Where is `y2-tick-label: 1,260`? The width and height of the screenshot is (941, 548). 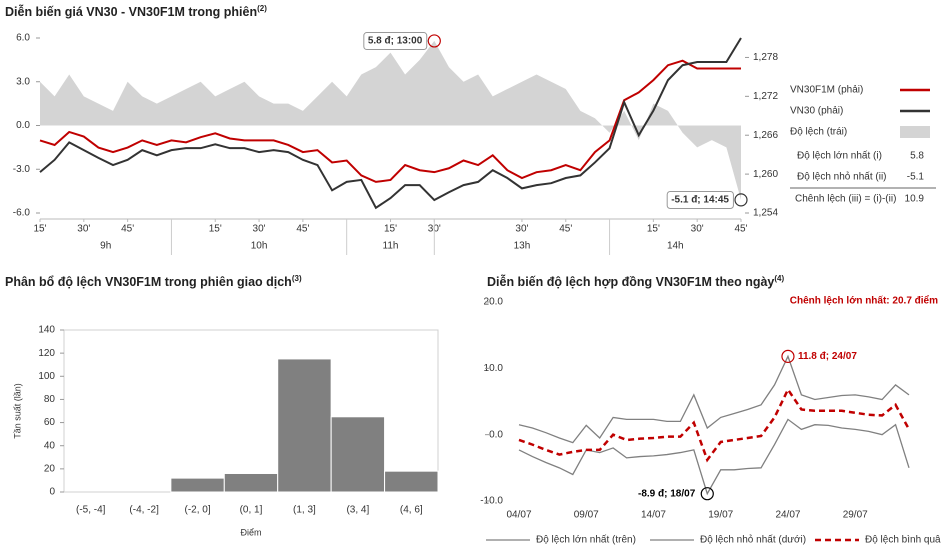
y2-tick-label: 1,260 is located at coordinates (765, 174).